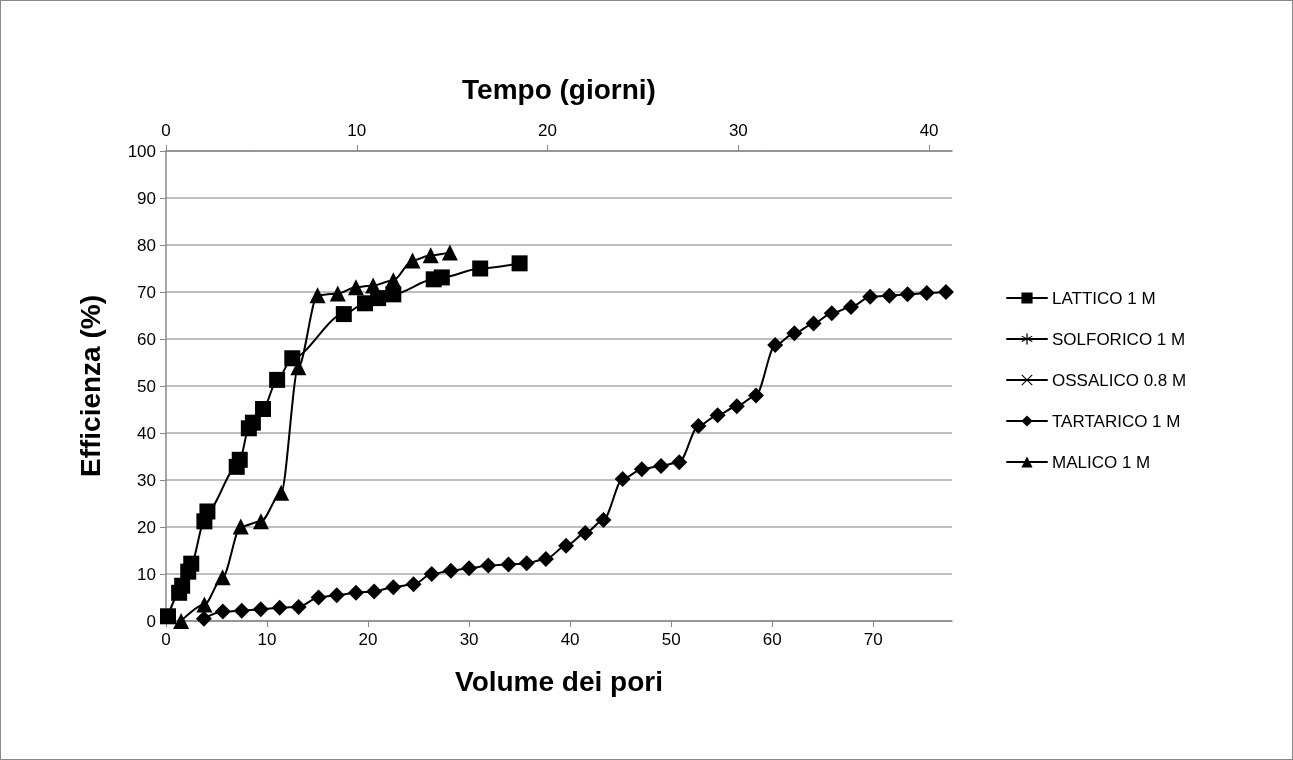 The image size is (1293, 760). I want to click on x2-tick-label: 30, so click(738, 130).